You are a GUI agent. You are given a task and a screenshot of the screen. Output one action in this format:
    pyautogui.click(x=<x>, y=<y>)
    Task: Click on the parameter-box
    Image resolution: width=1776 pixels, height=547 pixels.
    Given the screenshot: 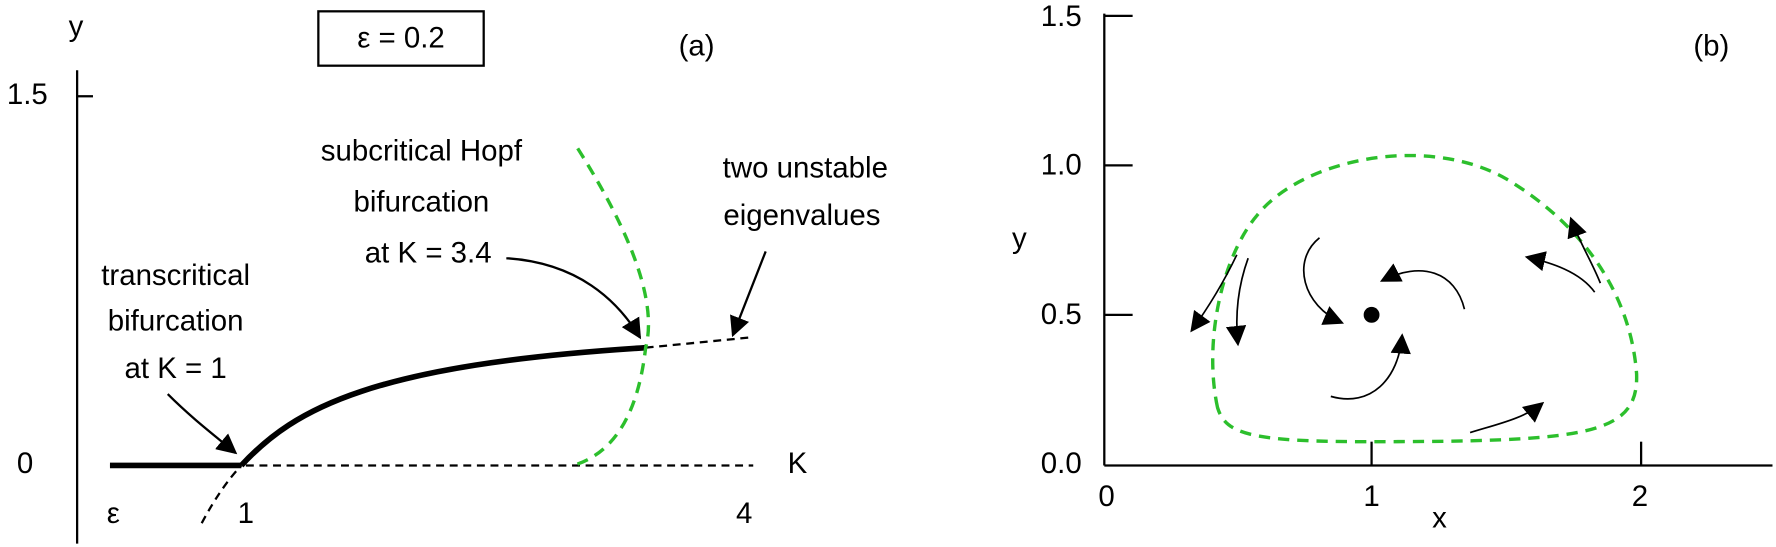 What is the action you would take?
    pyautogui.click(x=401, y=38)
    